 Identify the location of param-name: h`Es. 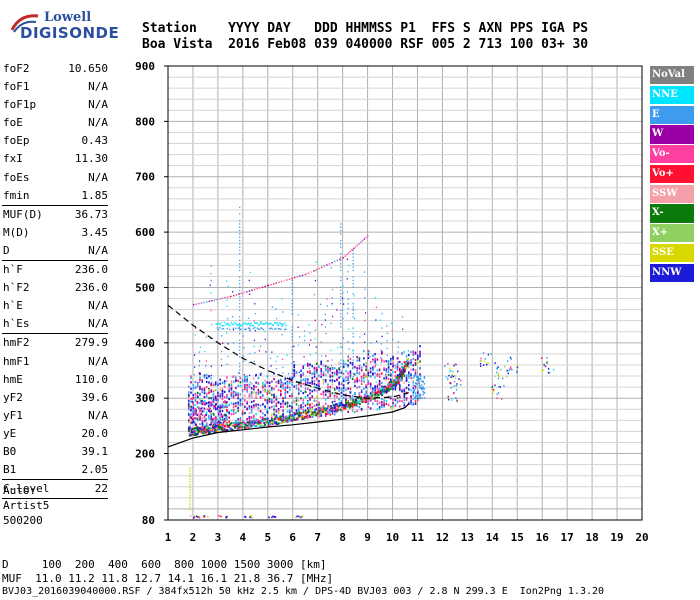
(16, 324).